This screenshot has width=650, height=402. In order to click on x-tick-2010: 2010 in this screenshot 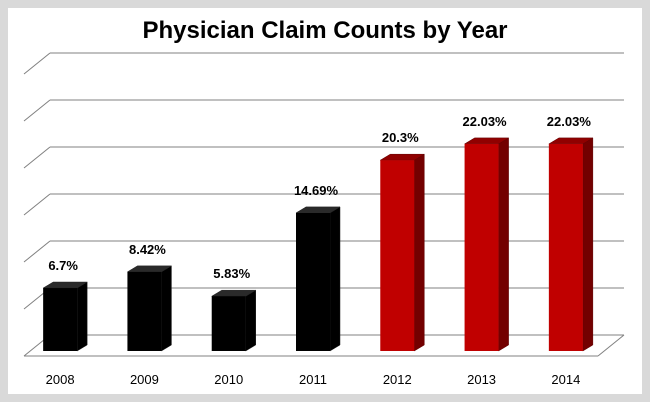, I will do `click(228, 379)`.